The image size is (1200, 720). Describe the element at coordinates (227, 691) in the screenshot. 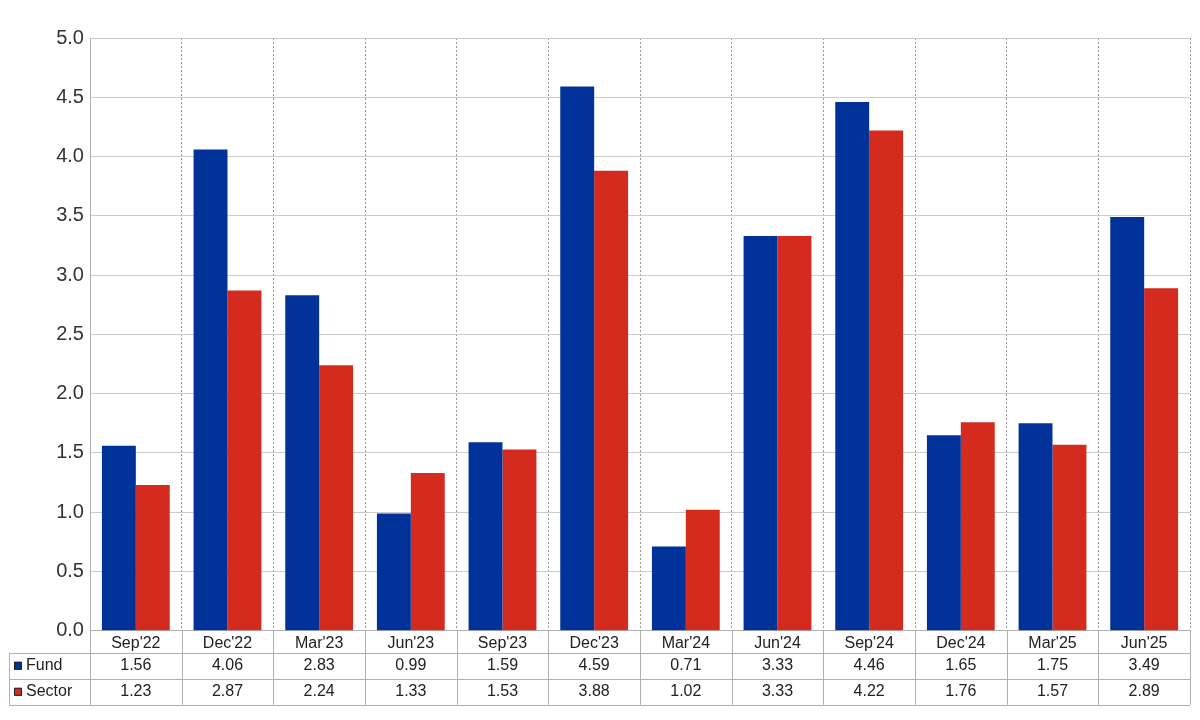

I see `data-label: 2.87` at that location.